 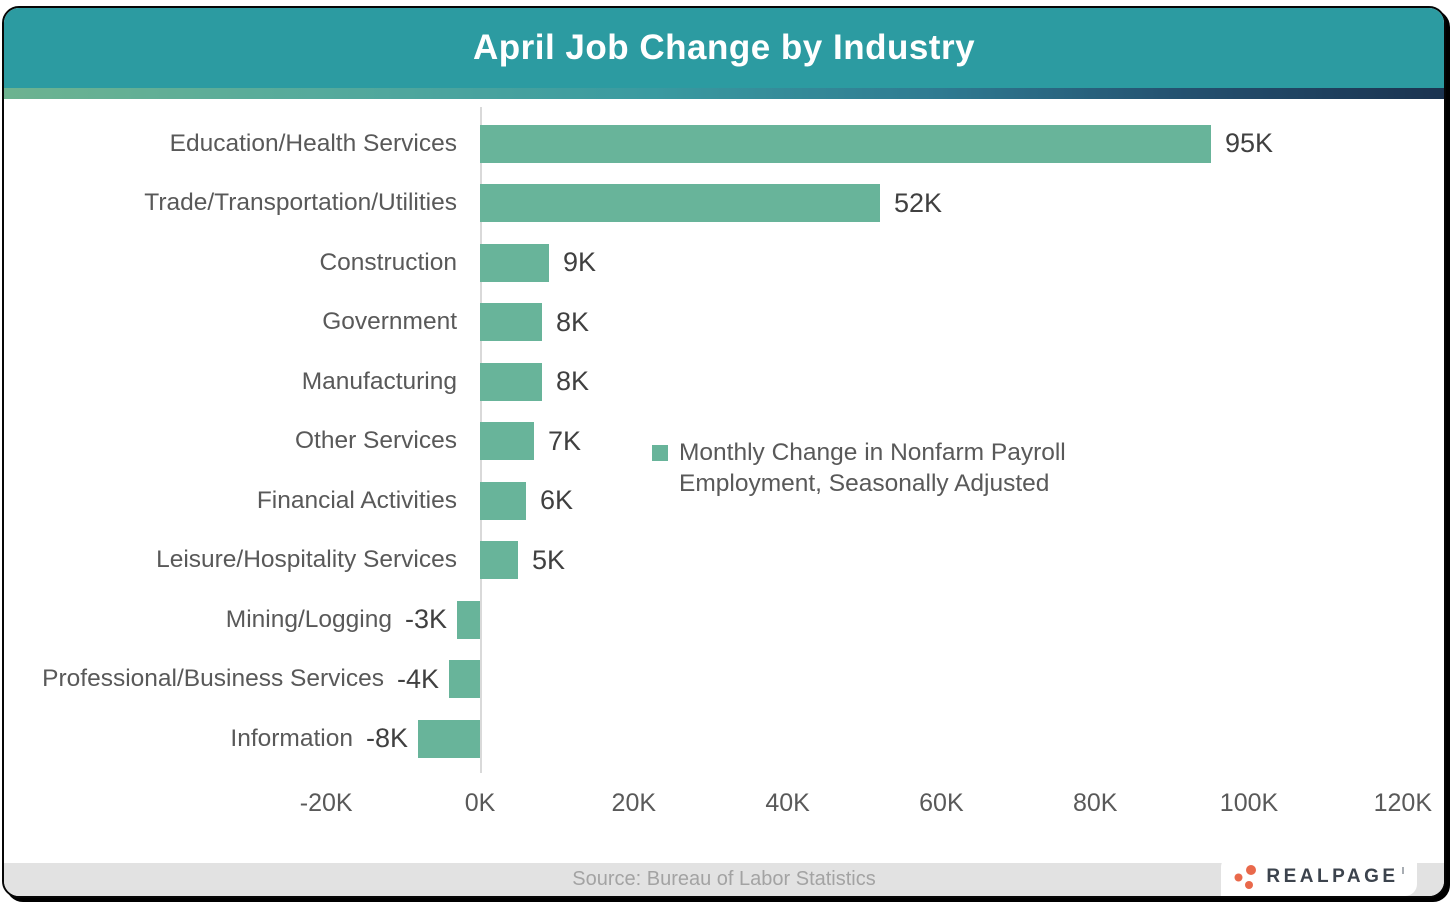 What do you see at coordinates (557, 500) in the screenshot?
I see `value-label: 6K` at bounding box center [557, 500].